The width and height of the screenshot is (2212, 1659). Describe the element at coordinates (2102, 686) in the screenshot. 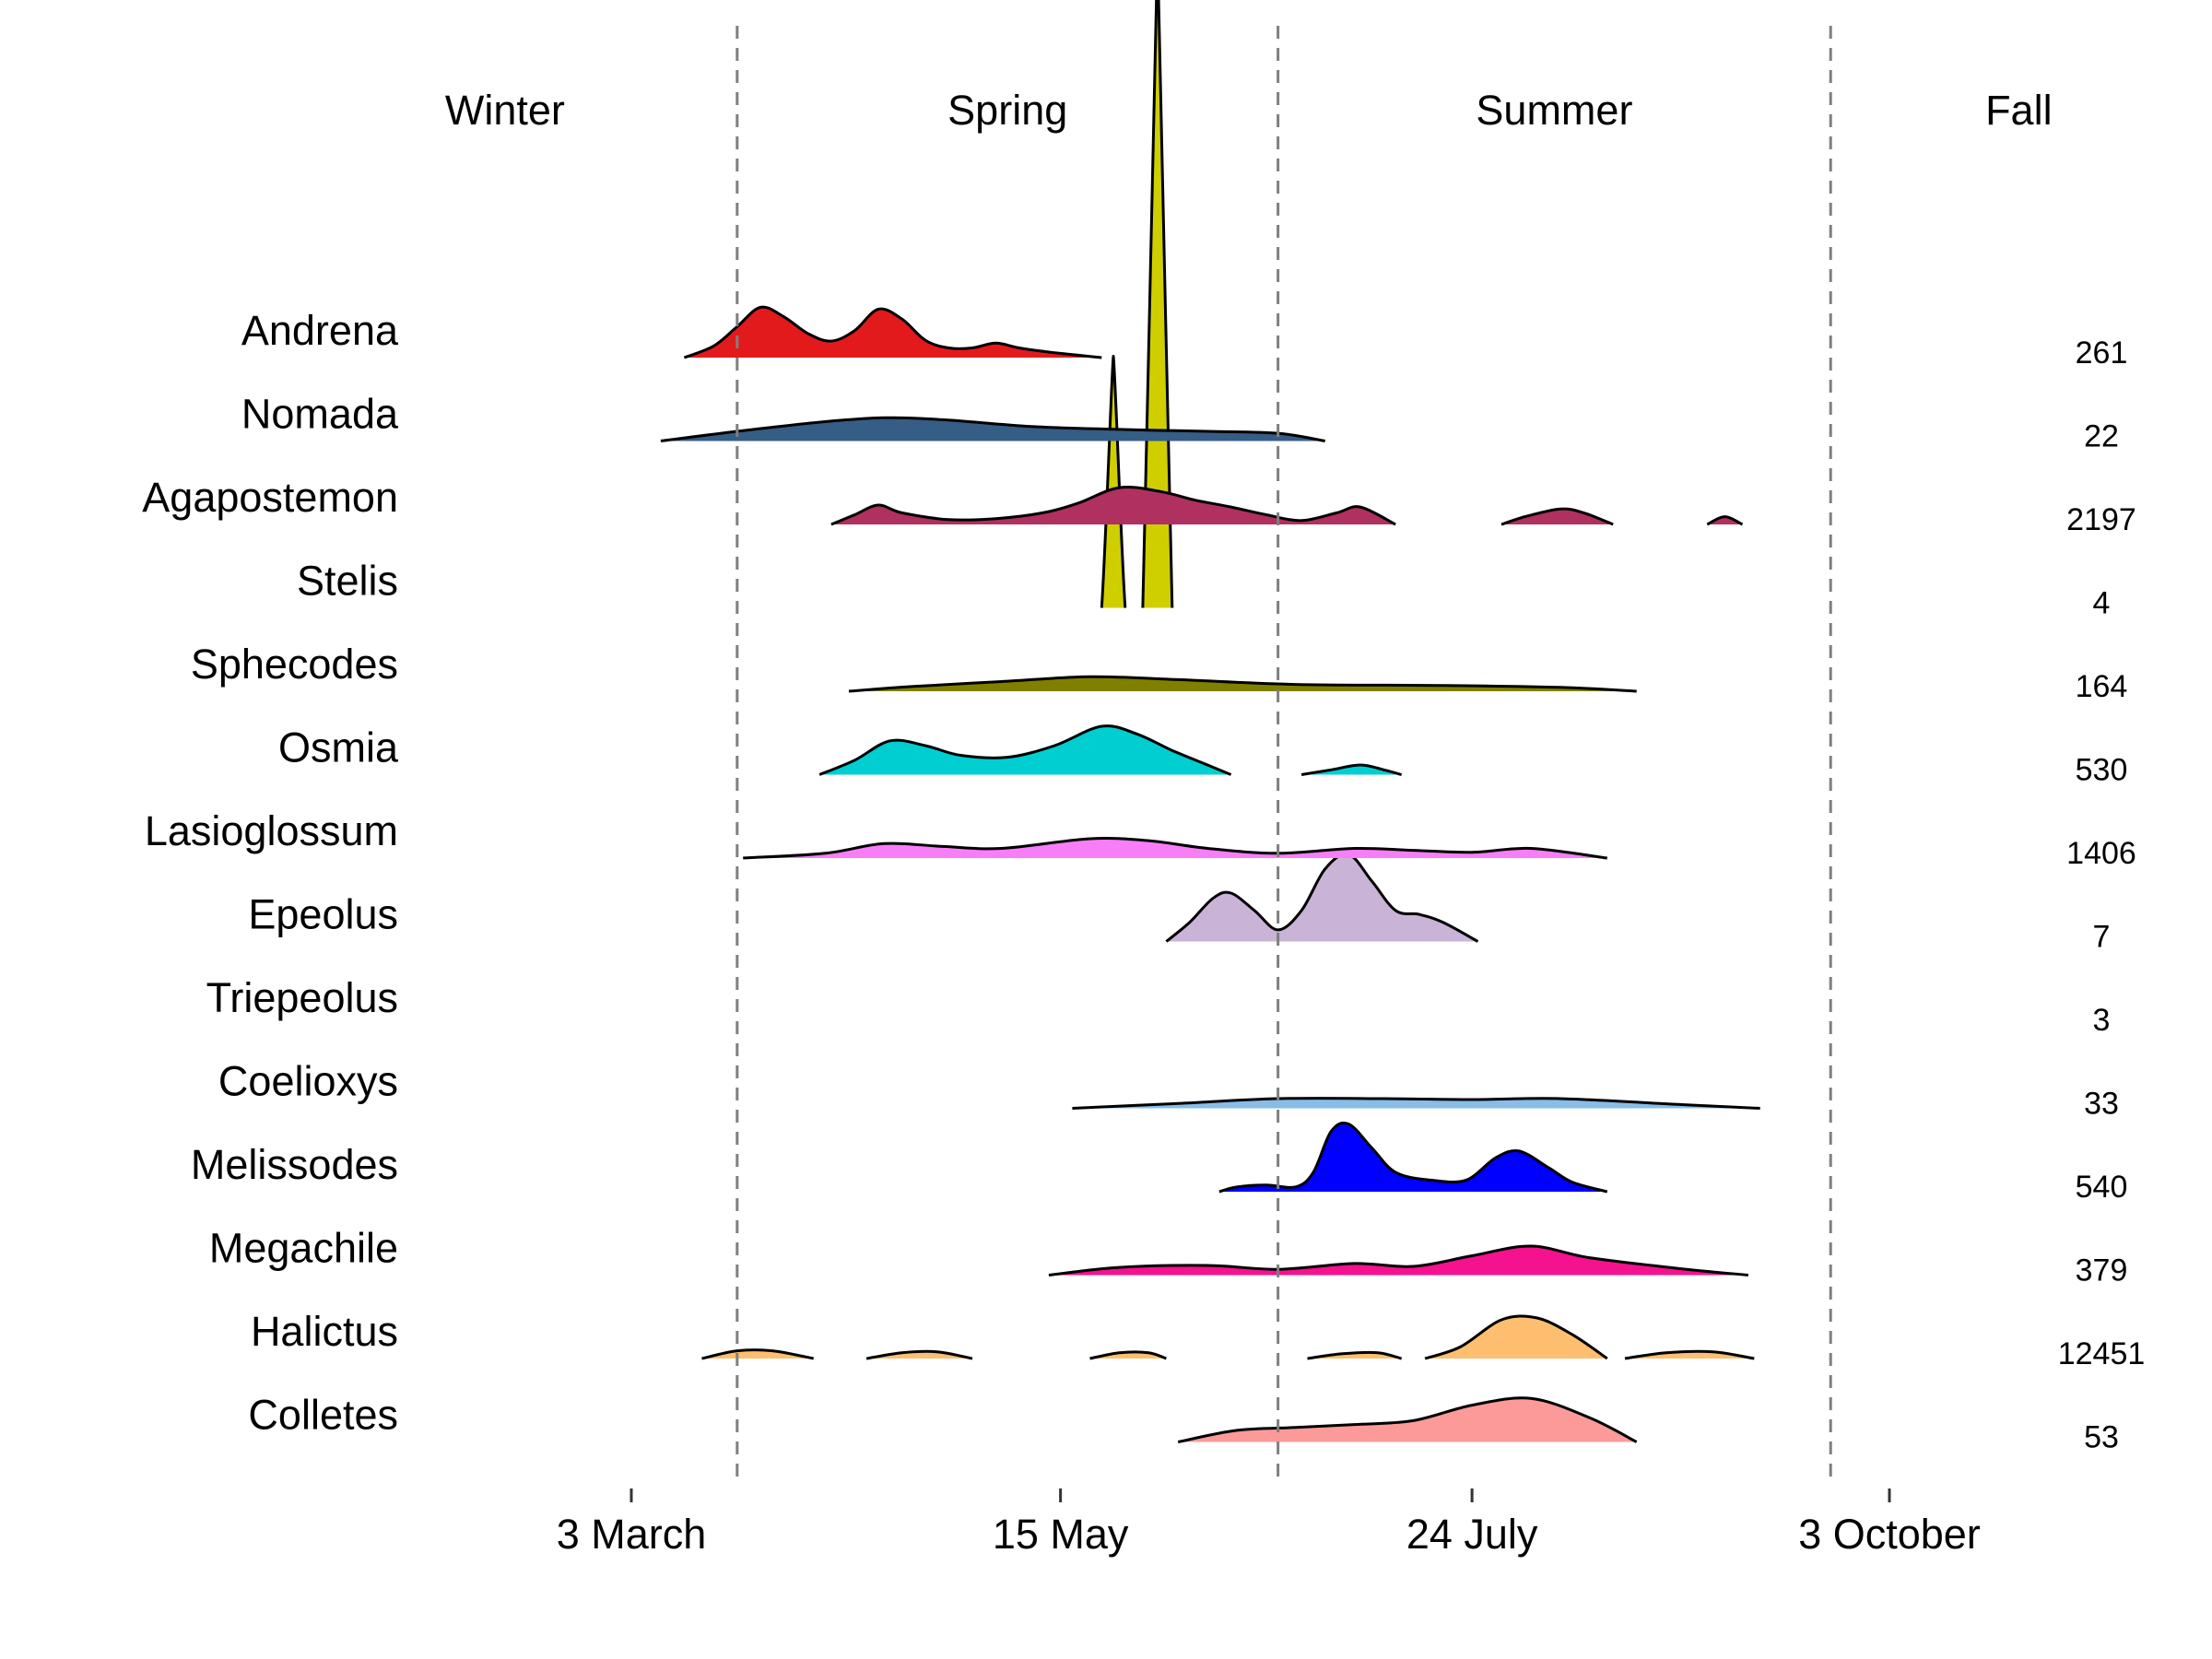

I see `count-label-sphecodes: 164` at that location.